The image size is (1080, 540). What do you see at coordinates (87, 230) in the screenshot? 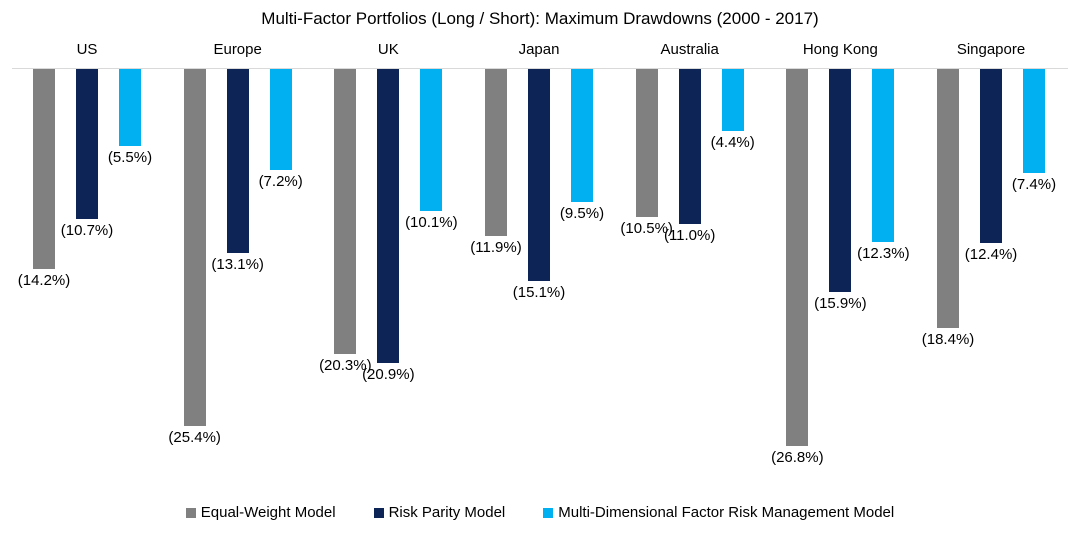
I see `value-label-us-risk-parity-model: (10.7%)` at bounding box center [87, 230].